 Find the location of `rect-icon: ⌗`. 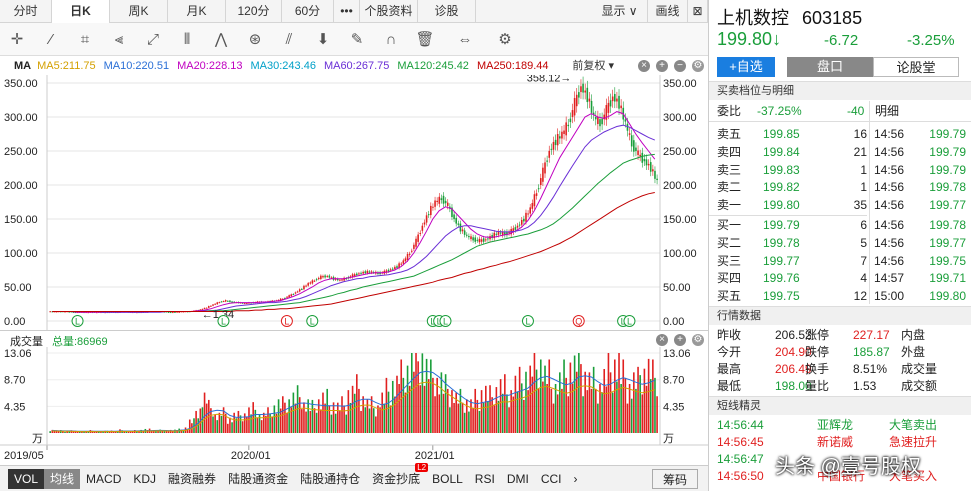

rect-icon: ⌗ is located at coordinates (85, 39).